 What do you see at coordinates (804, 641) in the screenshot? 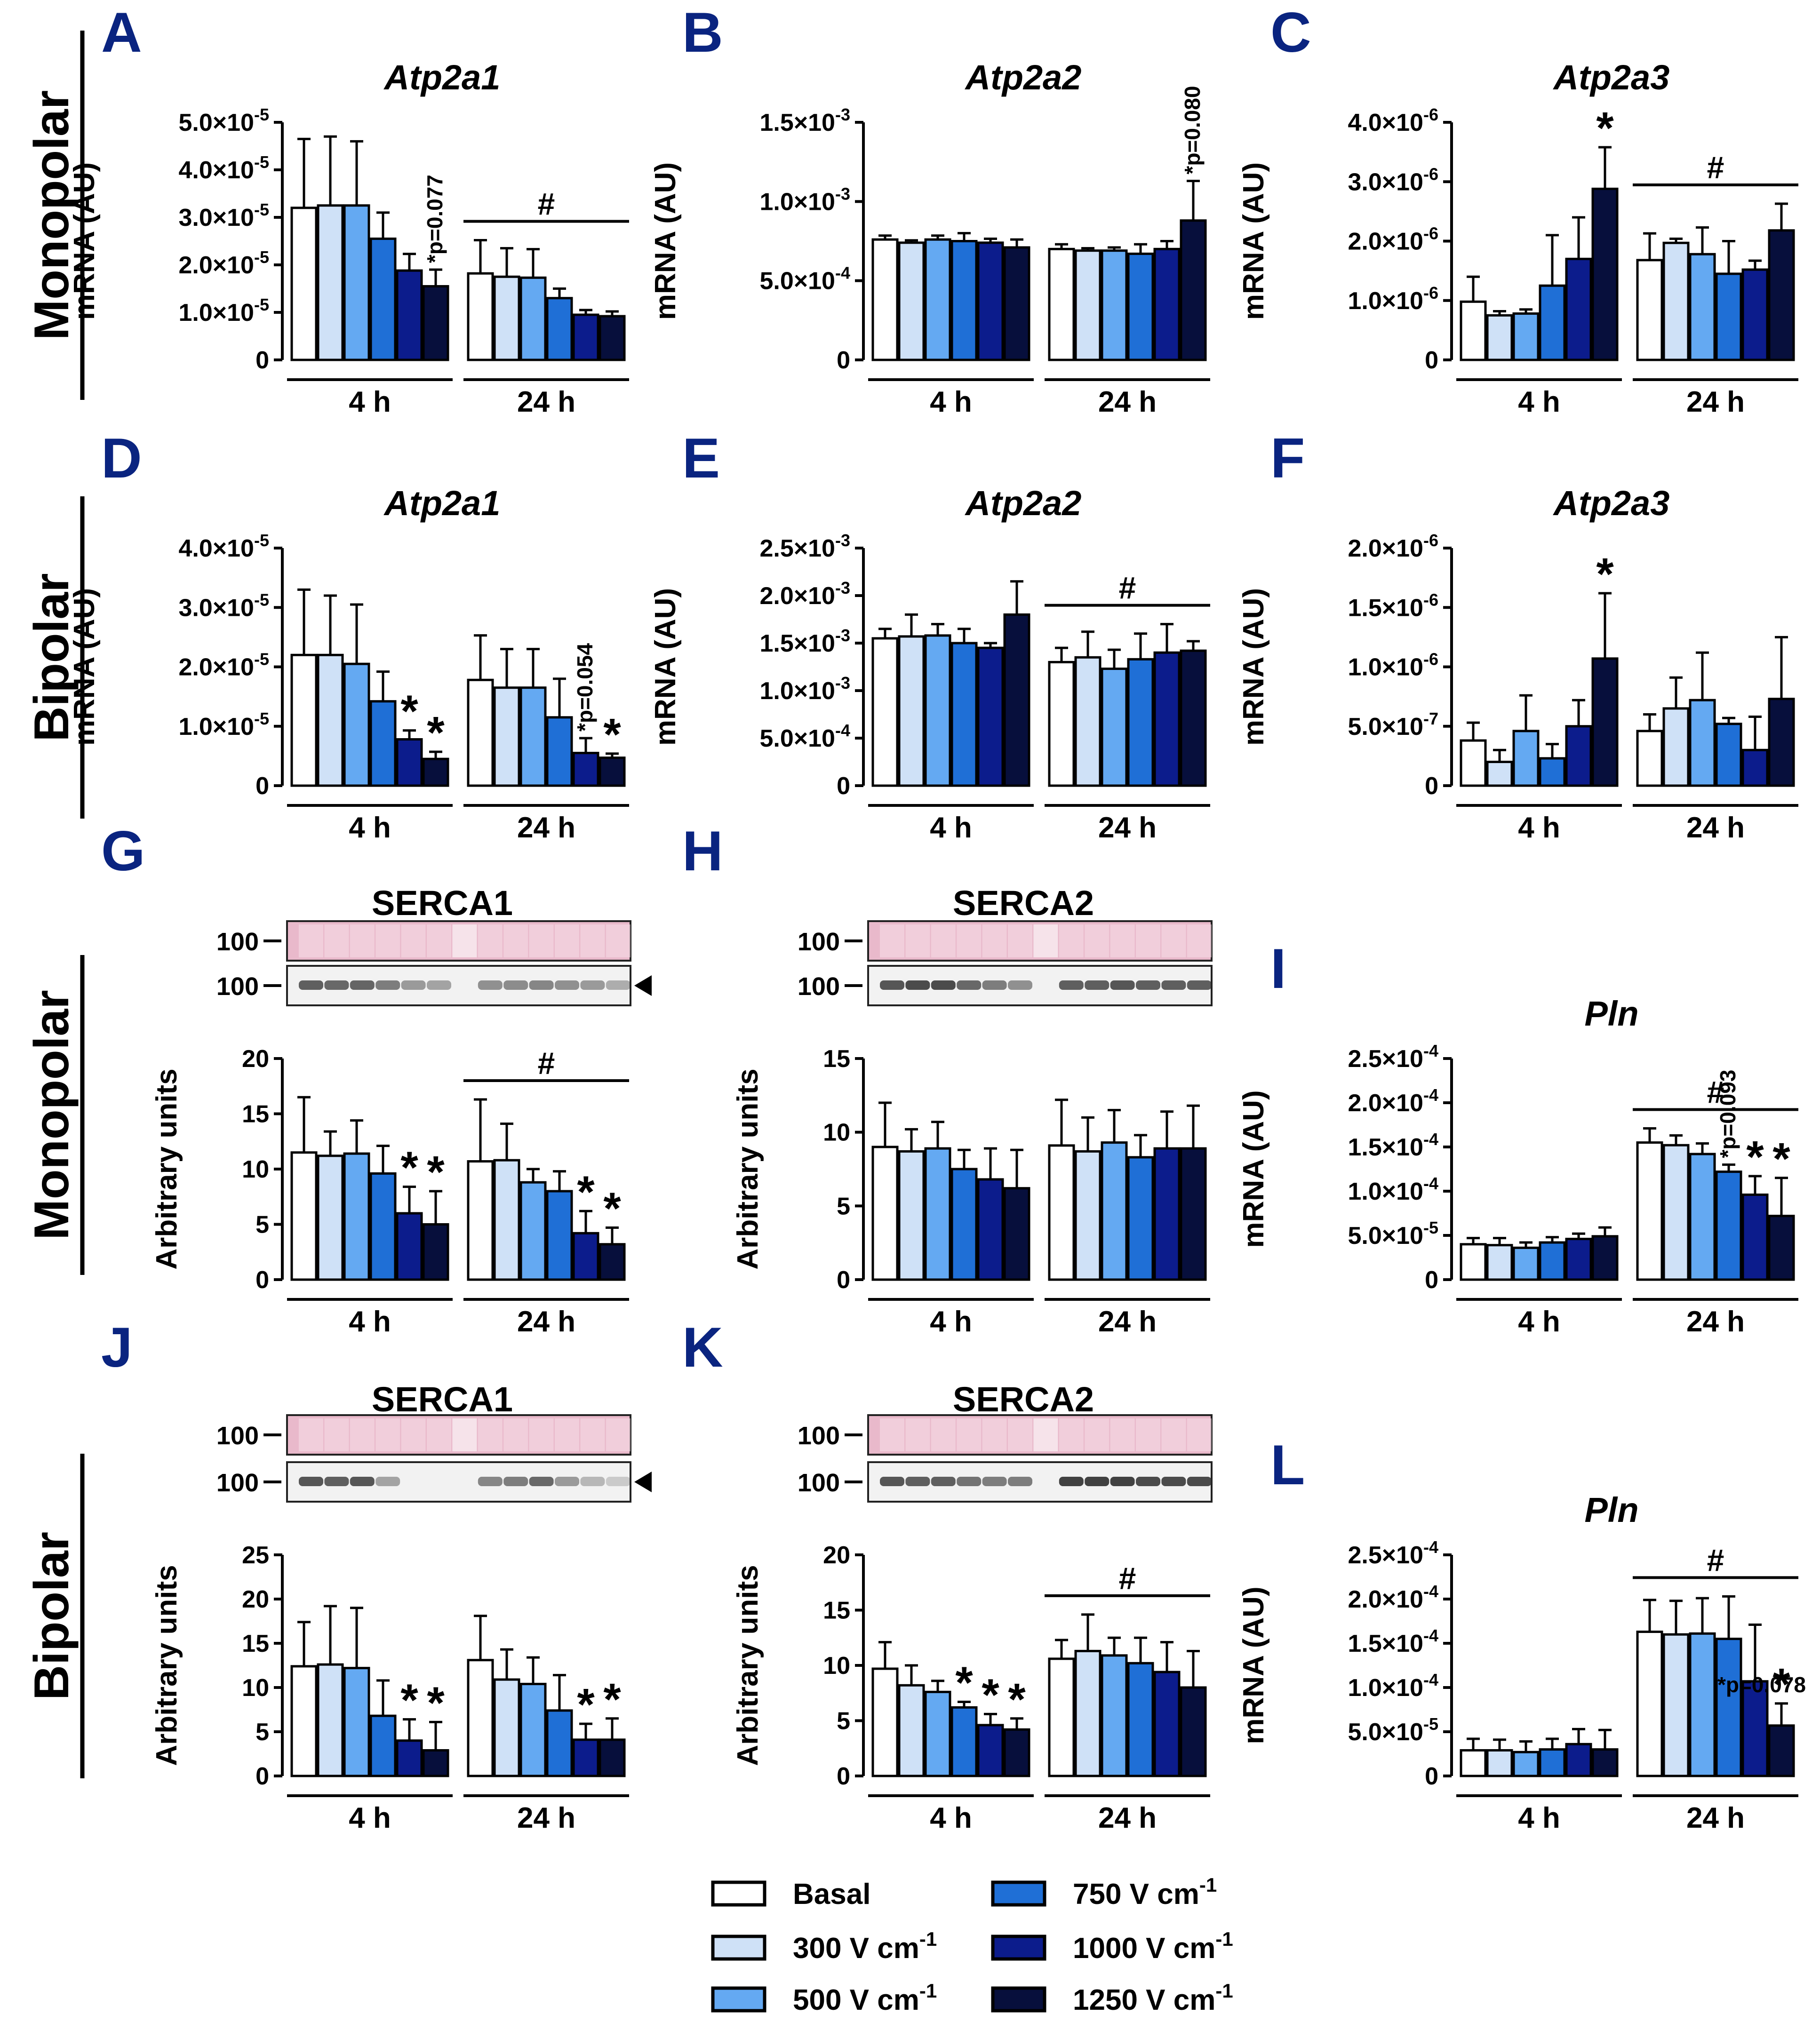
I see `y-tick-label: 1.5×10⁻³` at bounding box center [804, 641].